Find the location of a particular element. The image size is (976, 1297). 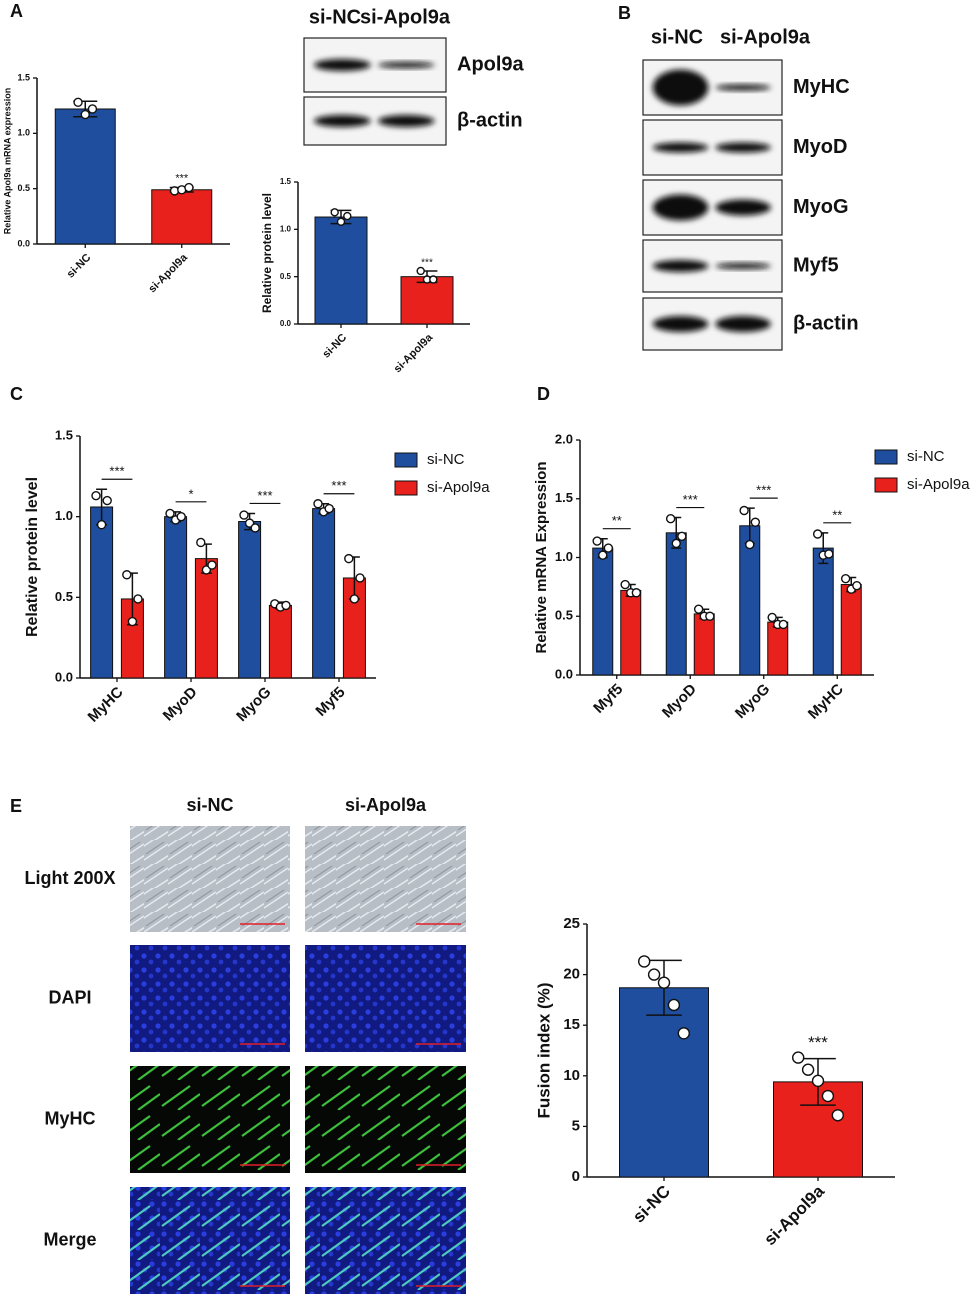

blot-column-label: si-NC is located at coordinates (335, 17).